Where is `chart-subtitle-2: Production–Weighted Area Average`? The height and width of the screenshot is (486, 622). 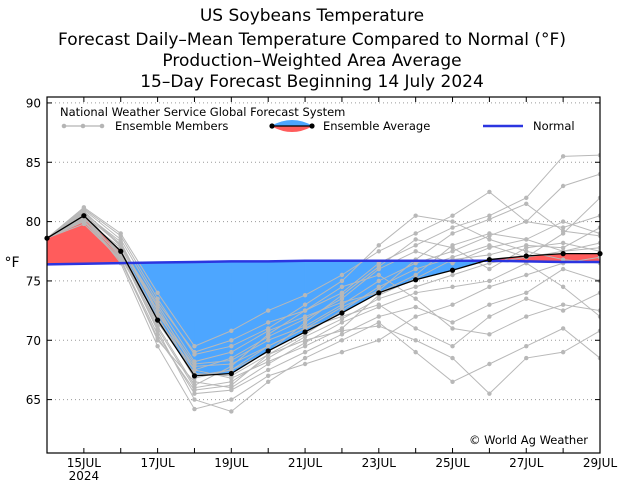 chart-subtitle-2: Production–Weighted Area Average is located at coordinates (311, 61).